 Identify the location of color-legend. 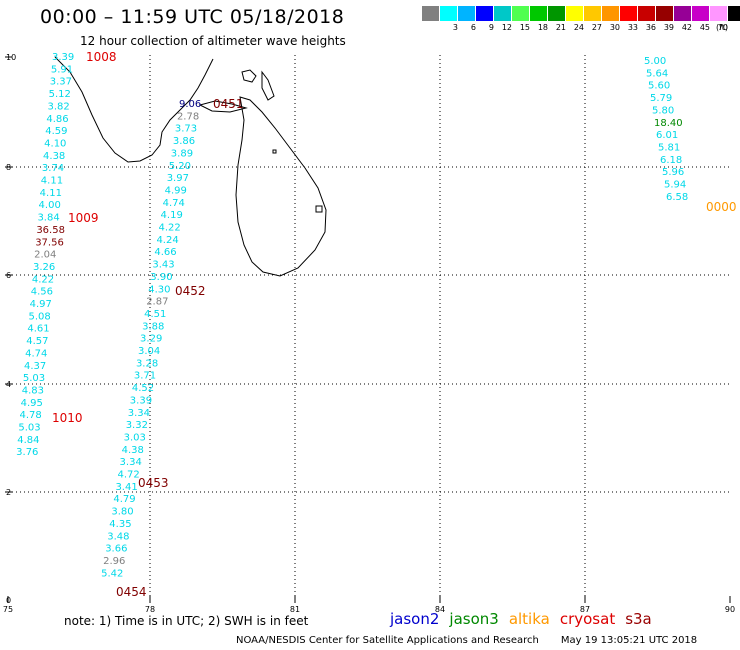
(581, 13).